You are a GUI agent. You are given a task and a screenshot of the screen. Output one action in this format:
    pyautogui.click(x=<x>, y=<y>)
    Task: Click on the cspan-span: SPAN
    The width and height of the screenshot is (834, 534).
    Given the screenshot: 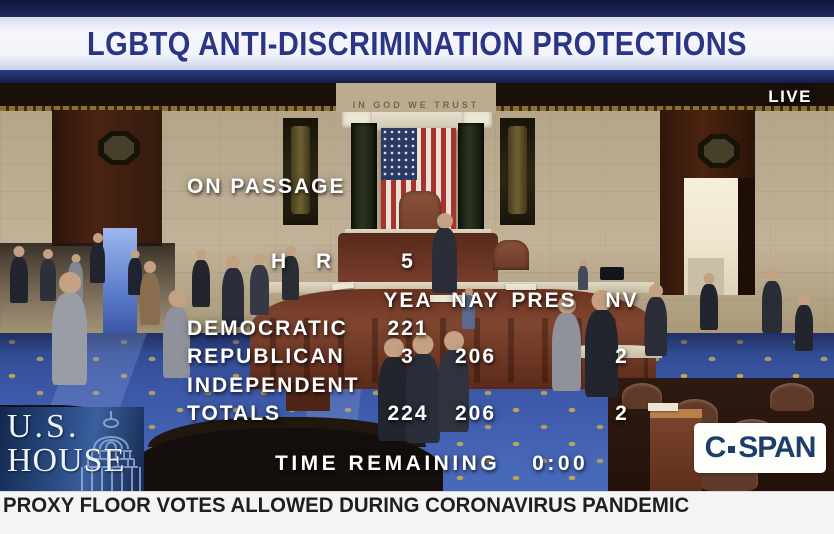 What is the action you would take?
    pyautogui.click(x=777, y=447)
    